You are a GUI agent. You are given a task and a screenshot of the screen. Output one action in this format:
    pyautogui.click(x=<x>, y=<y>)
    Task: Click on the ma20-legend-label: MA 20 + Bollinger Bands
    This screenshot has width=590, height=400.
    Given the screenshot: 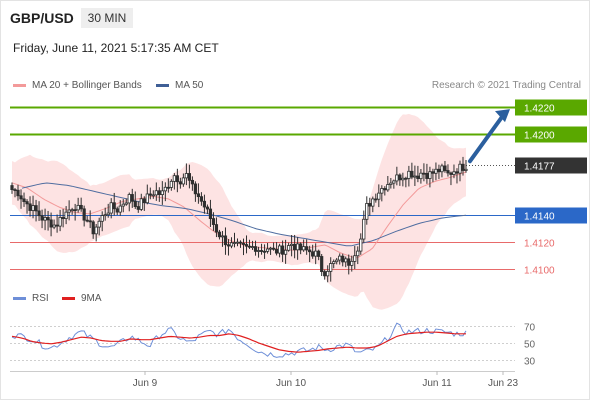 What is the action you would take?
    pyautogui.click(x=87, y=85)
    